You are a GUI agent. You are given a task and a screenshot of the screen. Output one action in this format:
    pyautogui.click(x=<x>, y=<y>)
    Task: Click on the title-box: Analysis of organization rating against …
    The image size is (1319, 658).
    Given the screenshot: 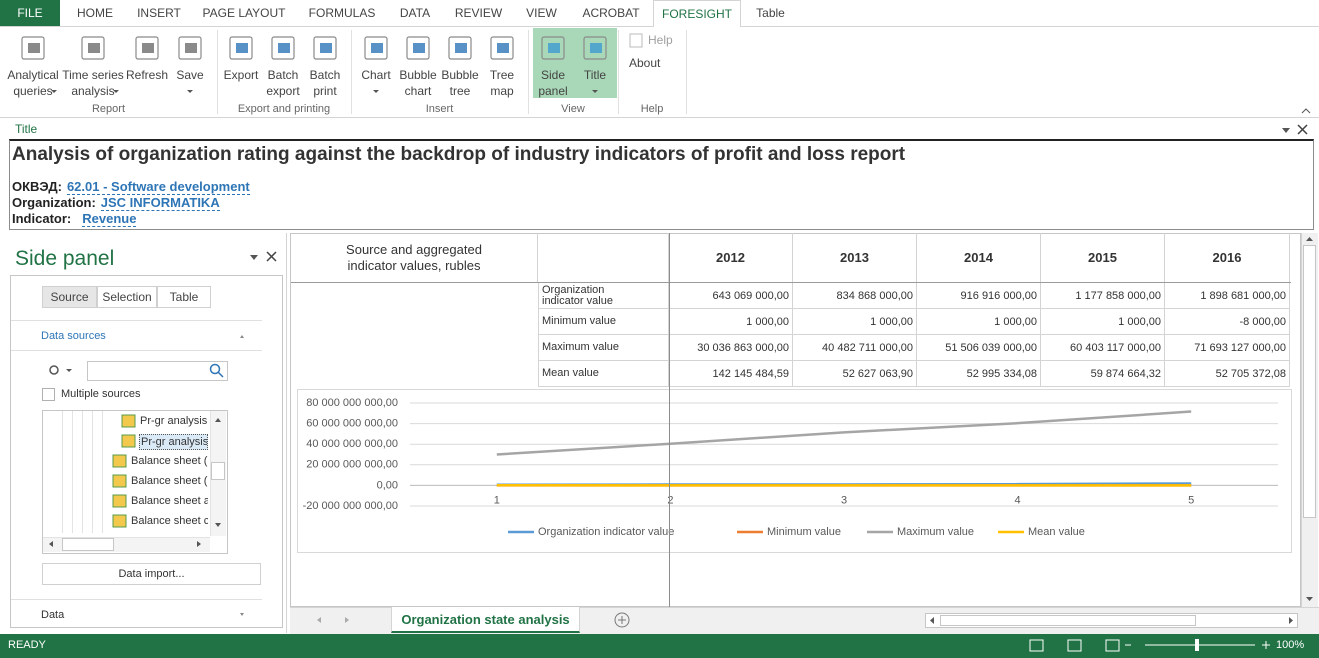 What is the action you would take?
    pyautogui.click(x=661, y=184)
    